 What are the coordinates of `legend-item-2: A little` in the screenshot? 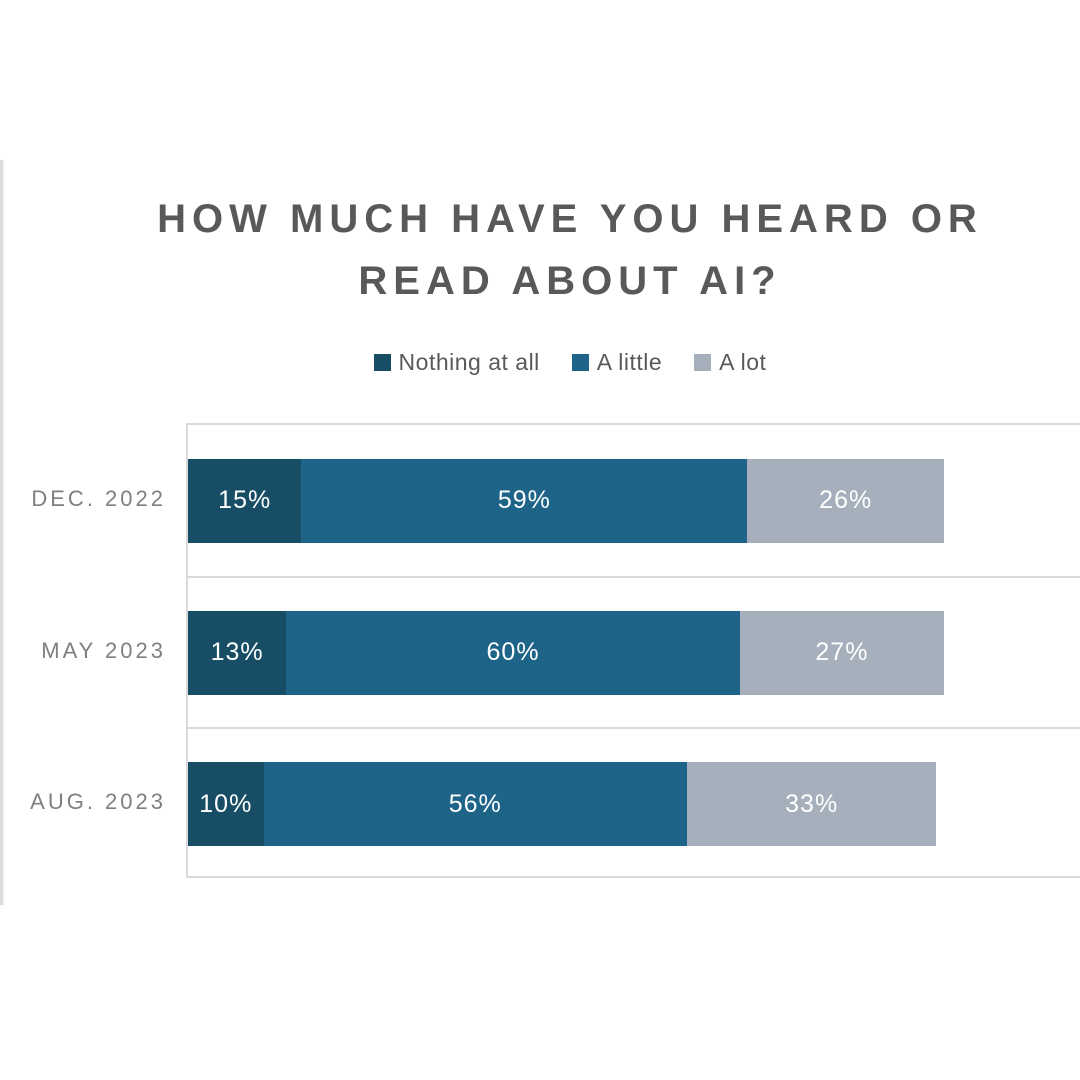 It's located at (617, 362).